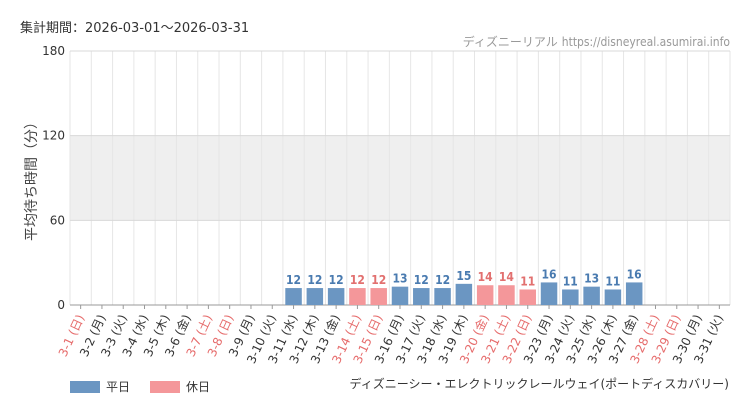 The image size is (750, 410). Describe the element at coordinates (510, 42) in the screenshot. I see `site-name: ディズニーリアル` at that location.